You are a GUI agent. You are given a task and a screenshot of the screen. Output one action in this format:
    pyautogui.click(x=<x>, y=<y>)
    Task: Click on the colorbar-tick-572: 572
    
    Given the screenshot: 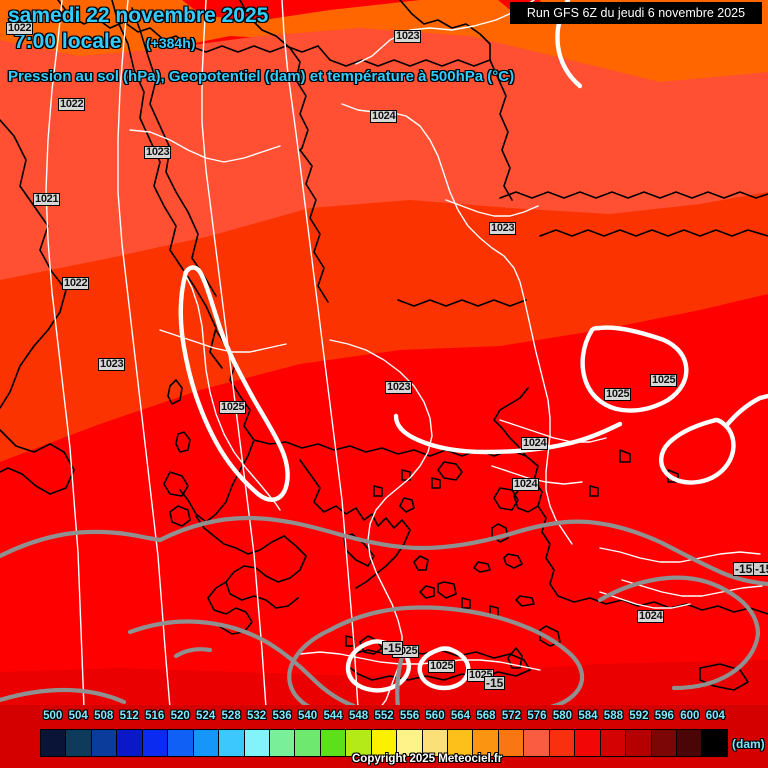 What is the action you would take?
    pyautogui.click(x=511, y=716)
    